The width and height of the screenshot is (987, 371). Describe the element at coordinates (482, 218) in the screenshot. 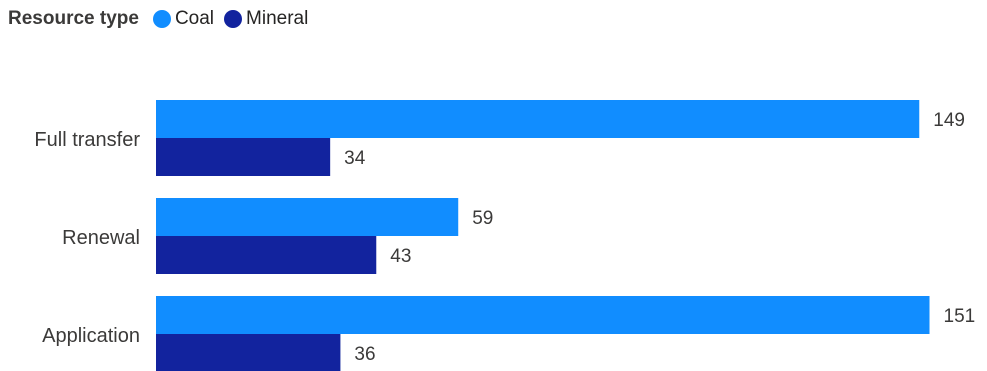

I see `data-label: 59` at that location.